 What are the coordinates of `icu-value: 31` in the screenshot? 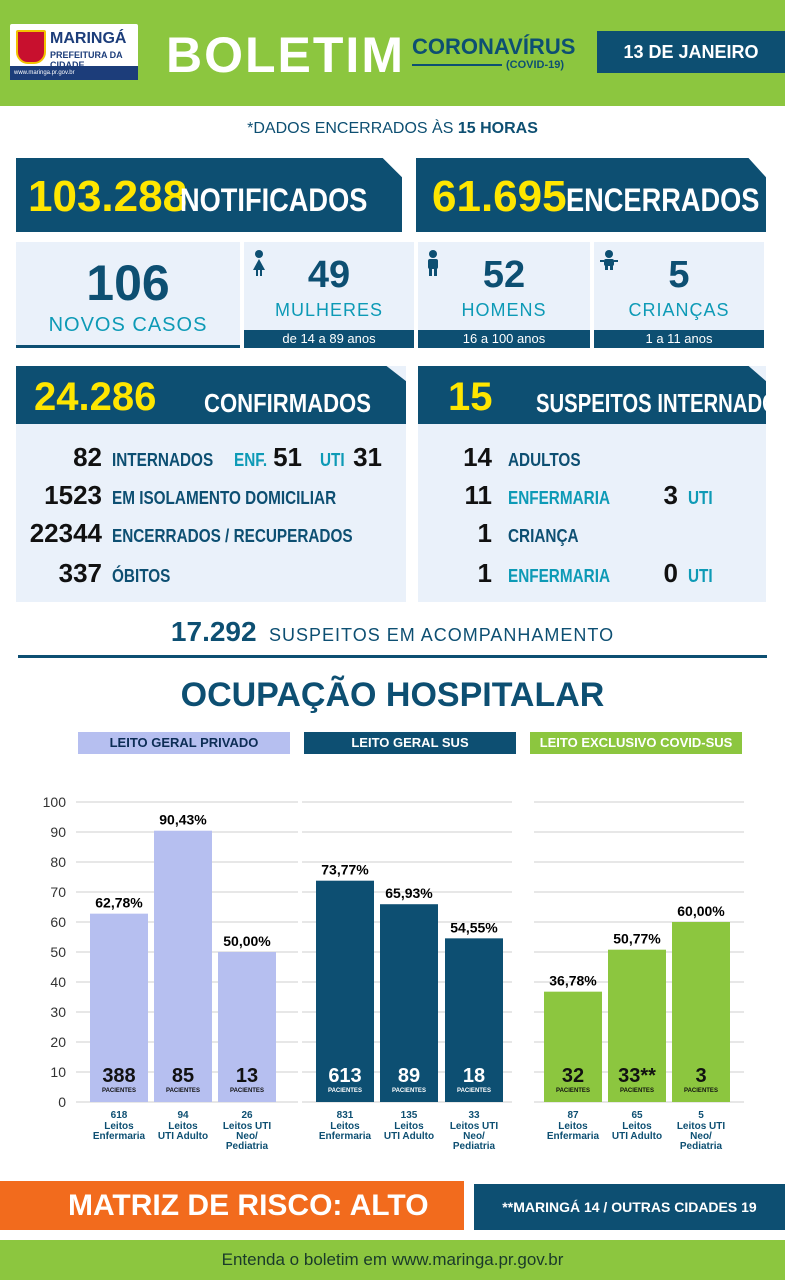 It's located at (367, 457).